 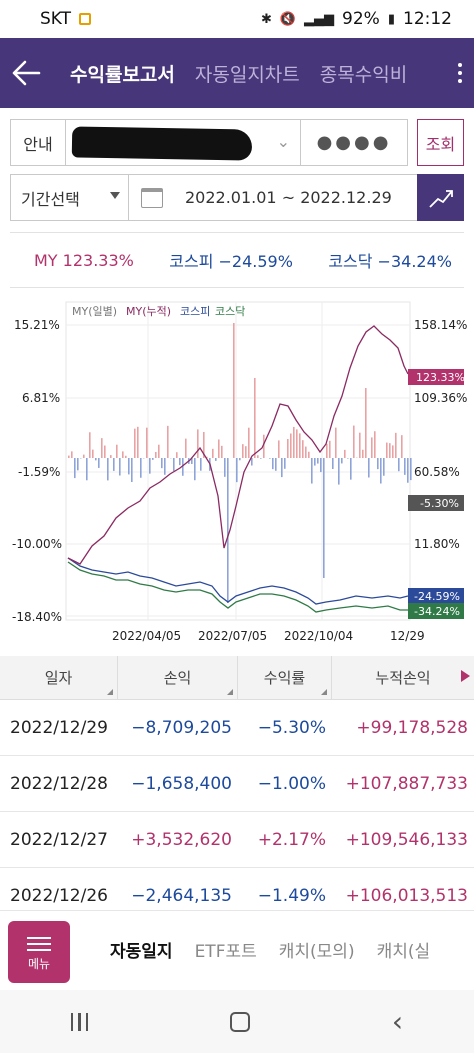 I want to click on tab-catch-real: 캐치(실, so click(x=403, y=952).